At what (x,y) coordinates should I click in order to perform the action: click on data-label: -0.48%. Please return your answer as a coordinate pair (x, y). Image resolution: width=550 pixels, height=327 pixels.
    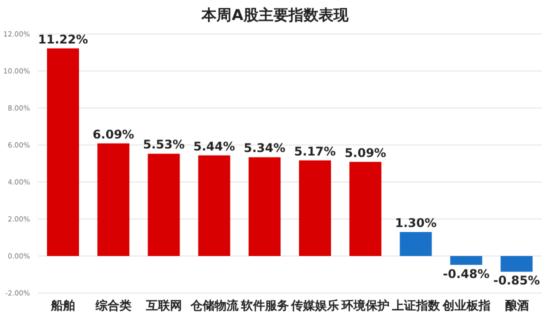
    Looking at the image, I should click on (466, 273).